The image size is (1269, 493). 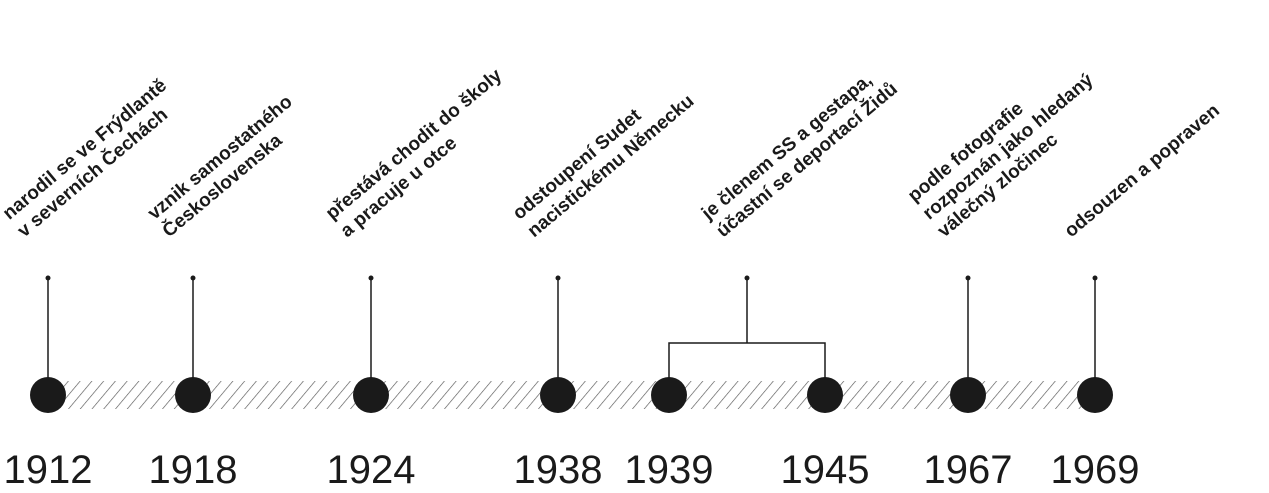 What do you see at coordinates (220, 157) in the screenshot?
I see `event-text: vznik samostatného` at bounding box center [220, 157].